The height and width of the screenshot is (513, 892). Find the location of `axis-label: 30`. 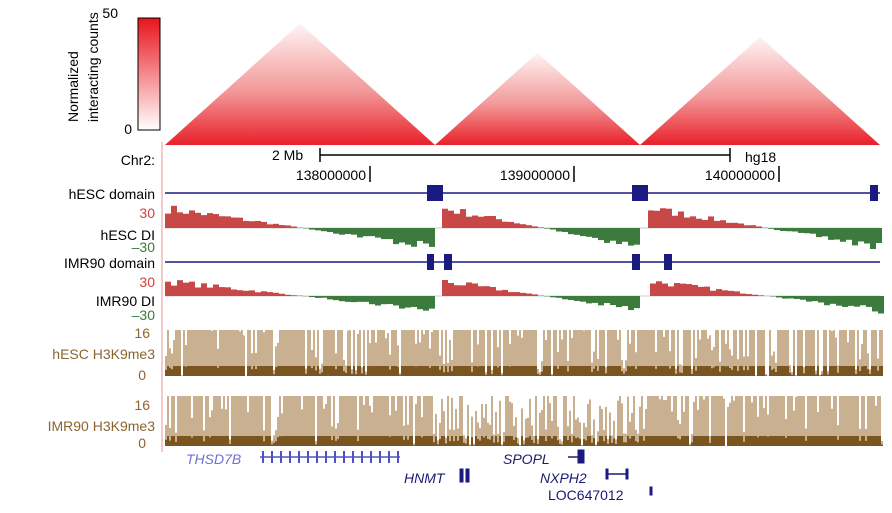

axis-label: 30 is located at coordinates (147, 282).